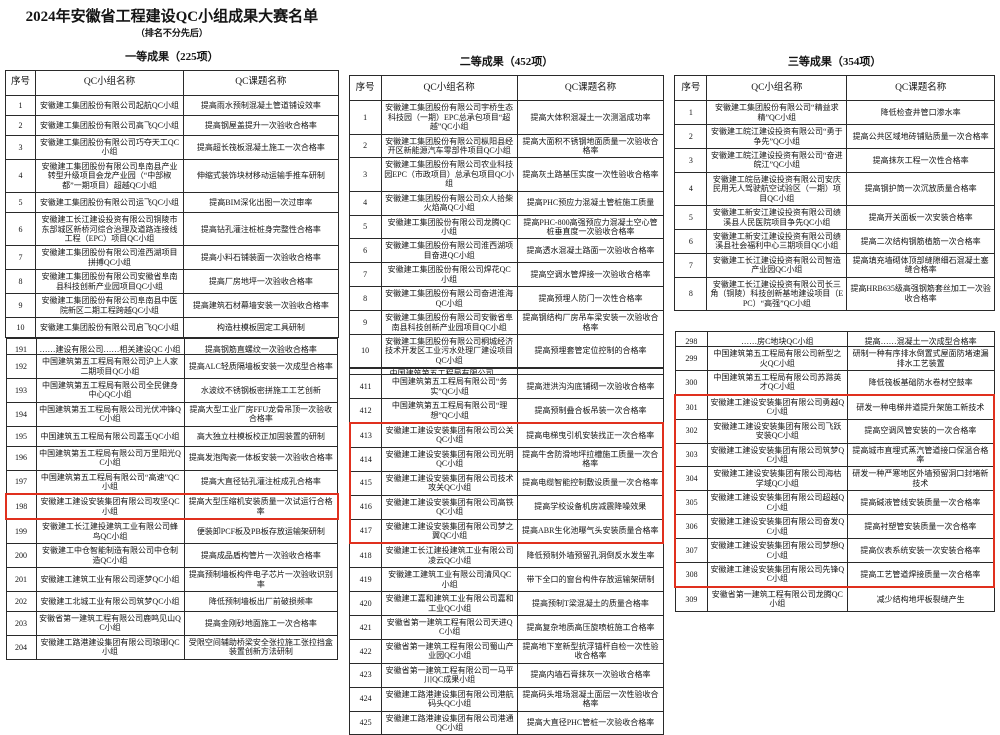  Describe the element at coordinates (450, 531) in the screenshot. I see `group-name-cell: 安徽建工建设安装集团有限公司梦之翼QC小组` at that location.